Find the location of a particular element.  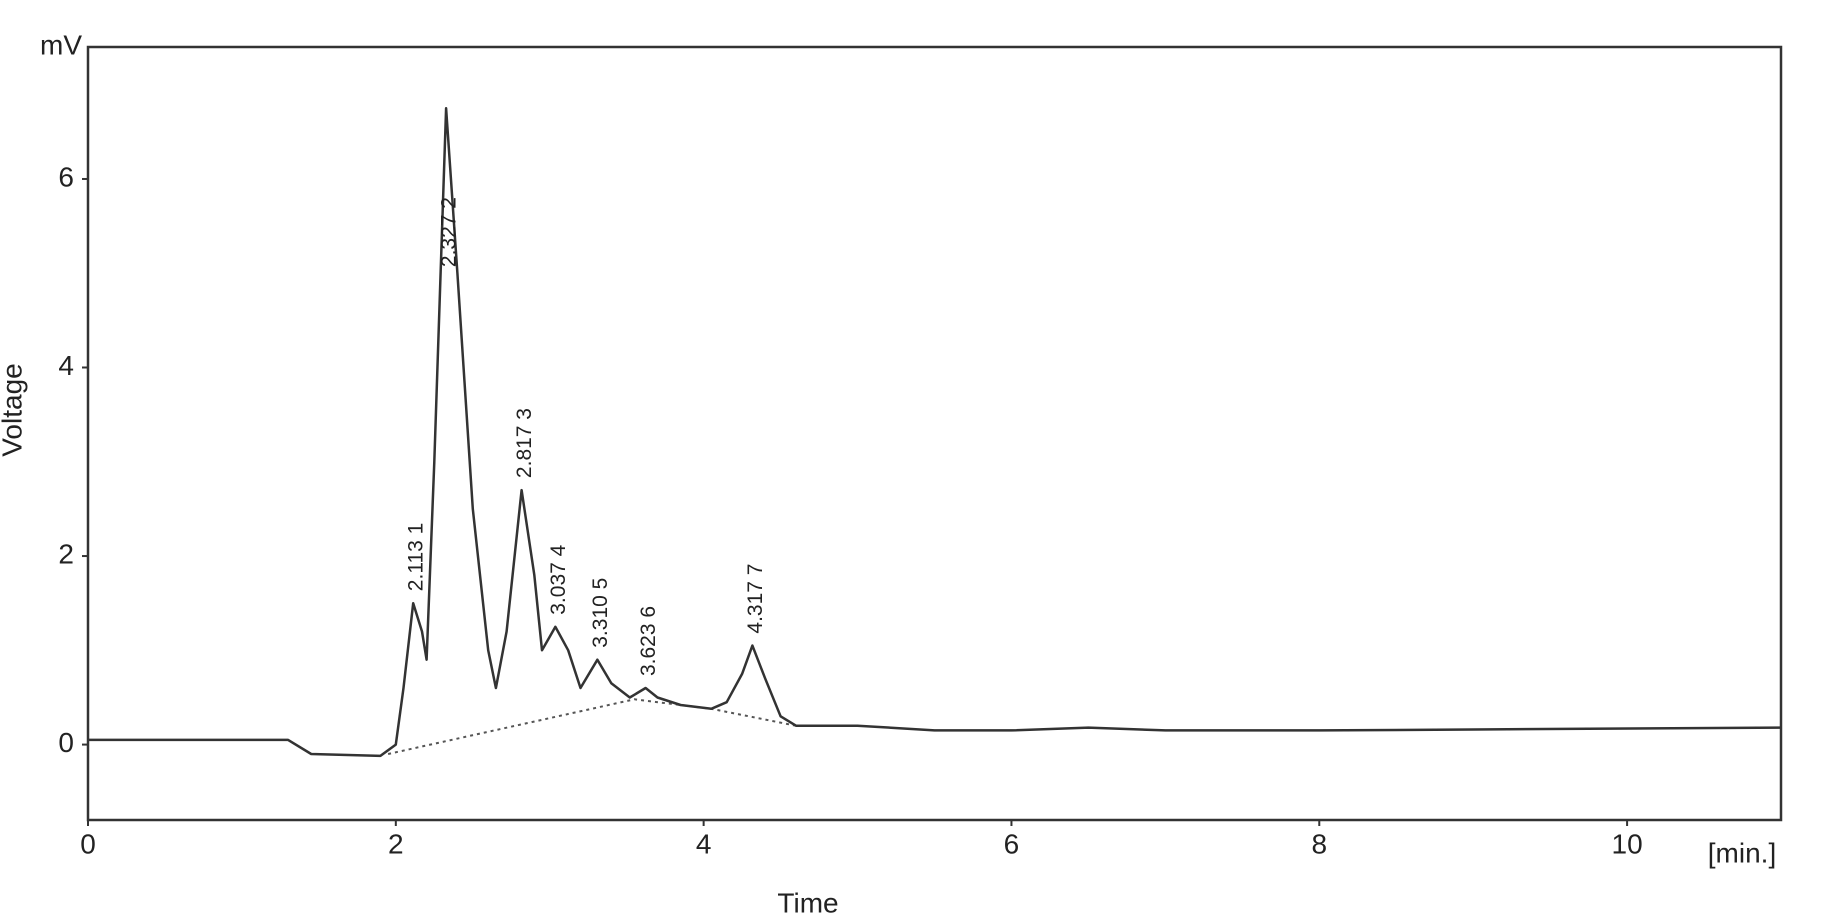

peak-label: 3.623 6 is located at coordinates (648, 641).